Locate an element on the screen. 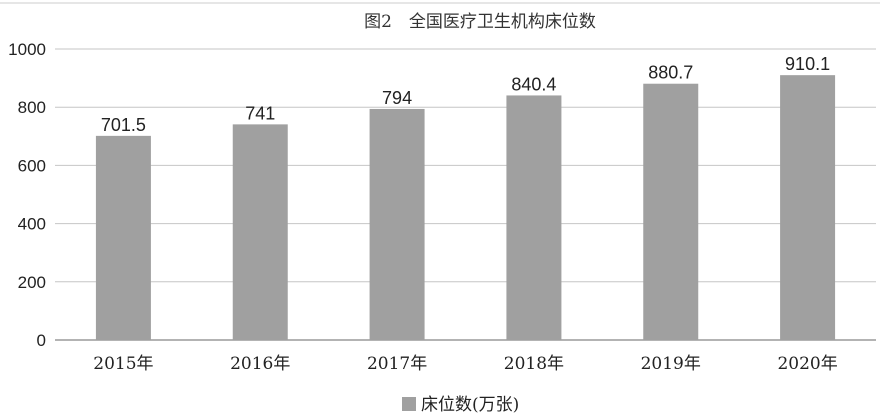  x-tick-label: 2015年 is located at coordinates (123, 364).